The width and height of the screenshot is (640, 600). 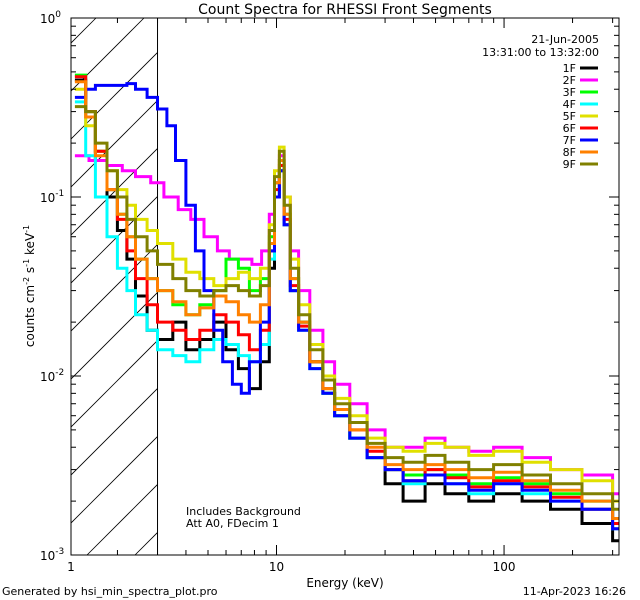 I want to click on legend-label-3F: 3F, so click(x=569, y=92).